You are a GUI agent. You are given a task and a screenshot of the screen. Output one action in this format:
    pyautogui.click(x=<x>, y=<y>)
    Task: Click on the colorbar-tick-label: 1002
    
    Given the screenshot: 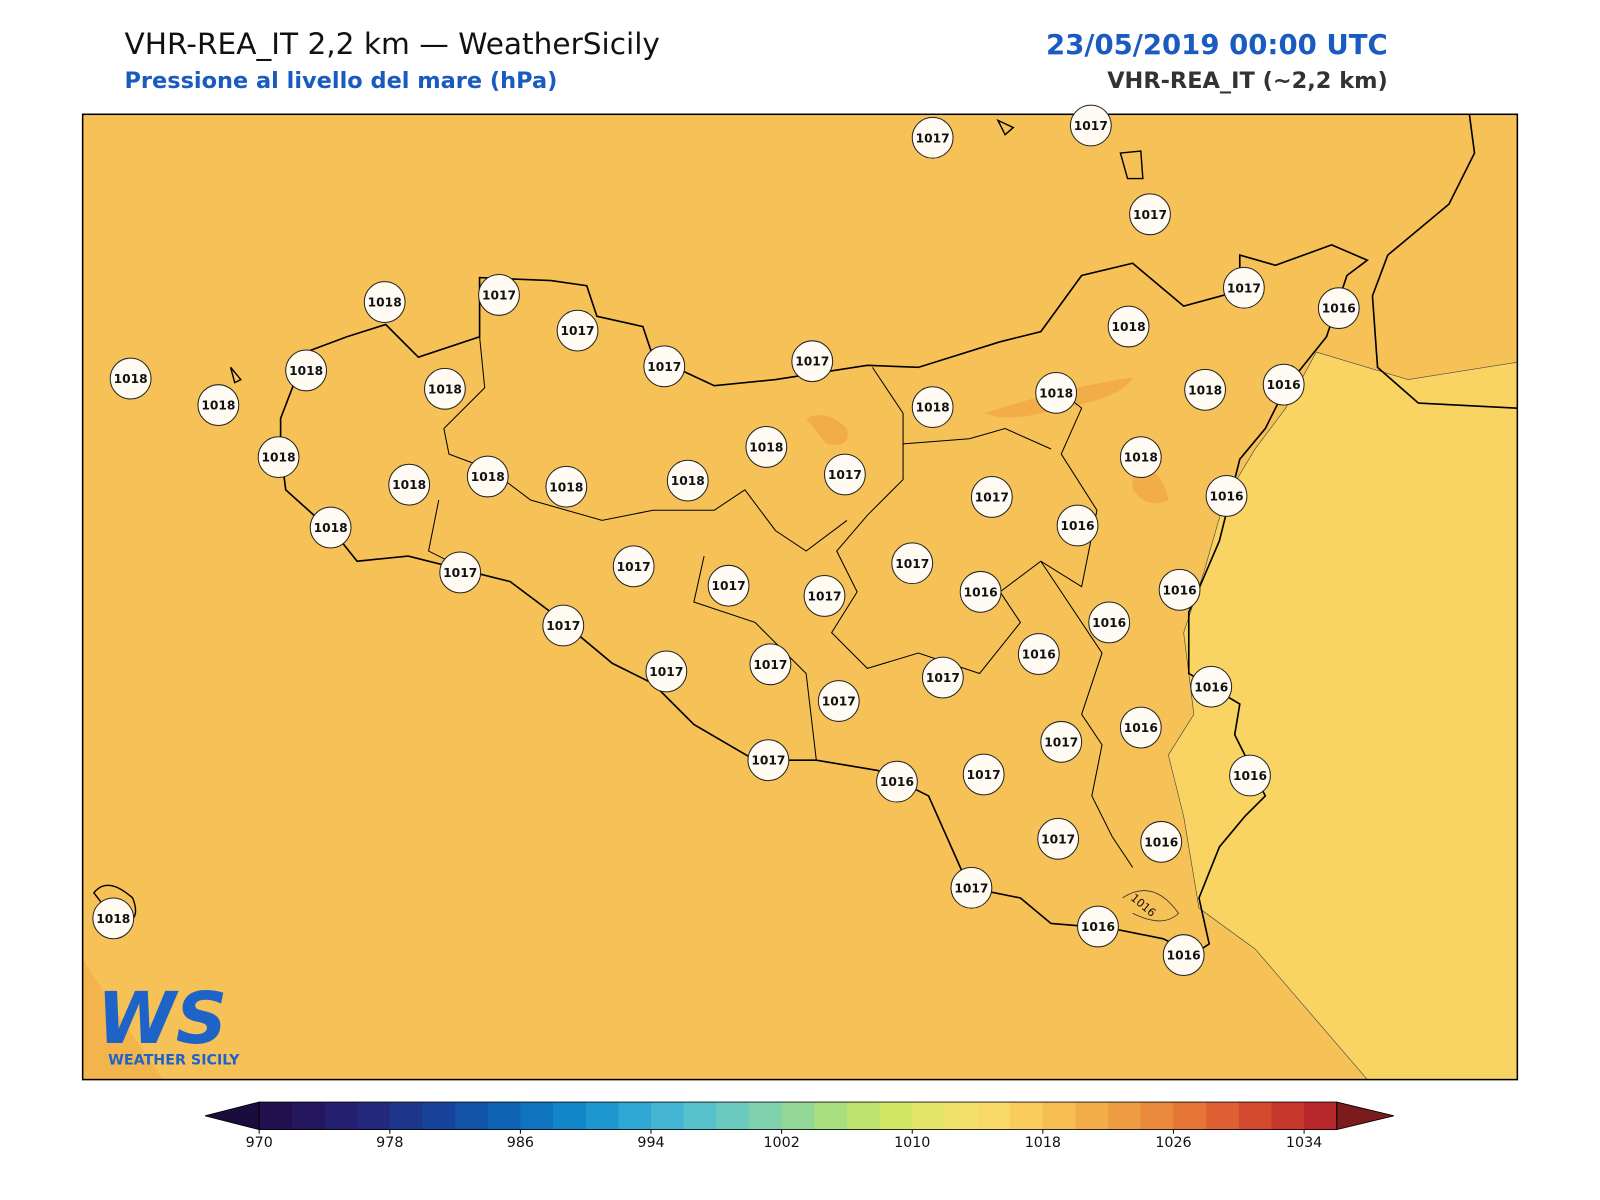 What is the action you would take?
    pyautogui.click(x=781, y=1143)
    